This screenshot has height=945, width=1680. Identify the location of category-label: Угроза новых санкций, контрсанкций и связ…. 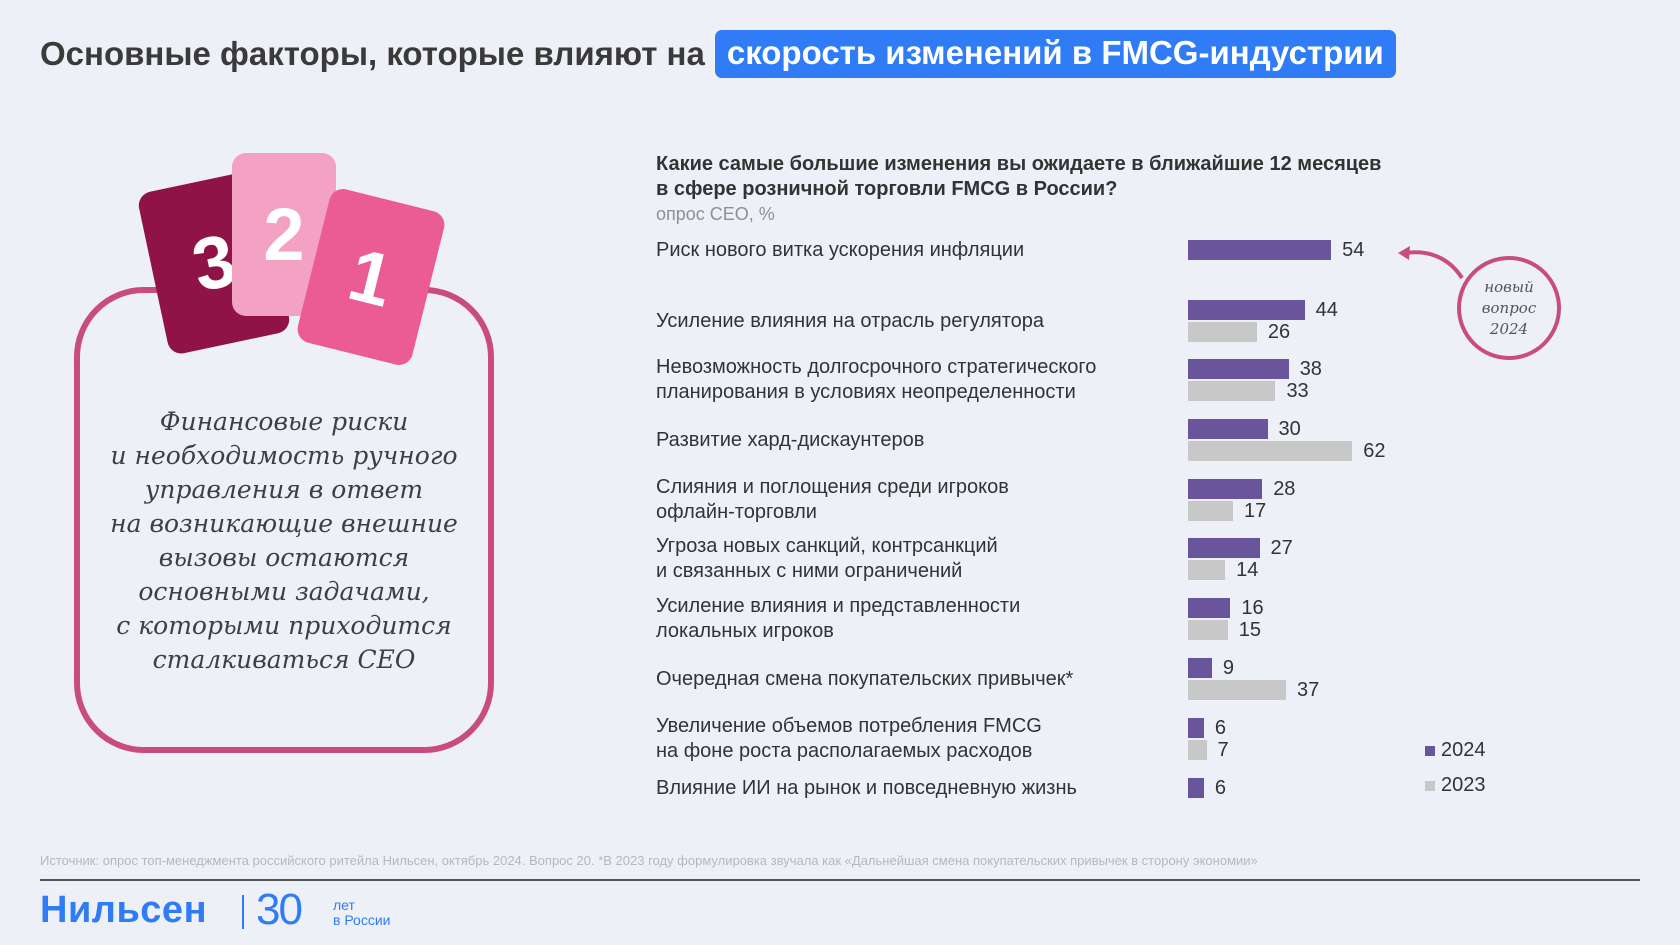
(916, 559).